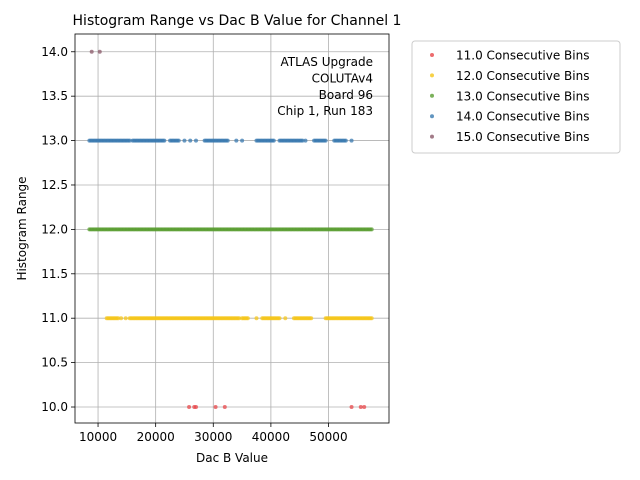  I want to click on y-tick-label: 12.5, so click(54, 185).